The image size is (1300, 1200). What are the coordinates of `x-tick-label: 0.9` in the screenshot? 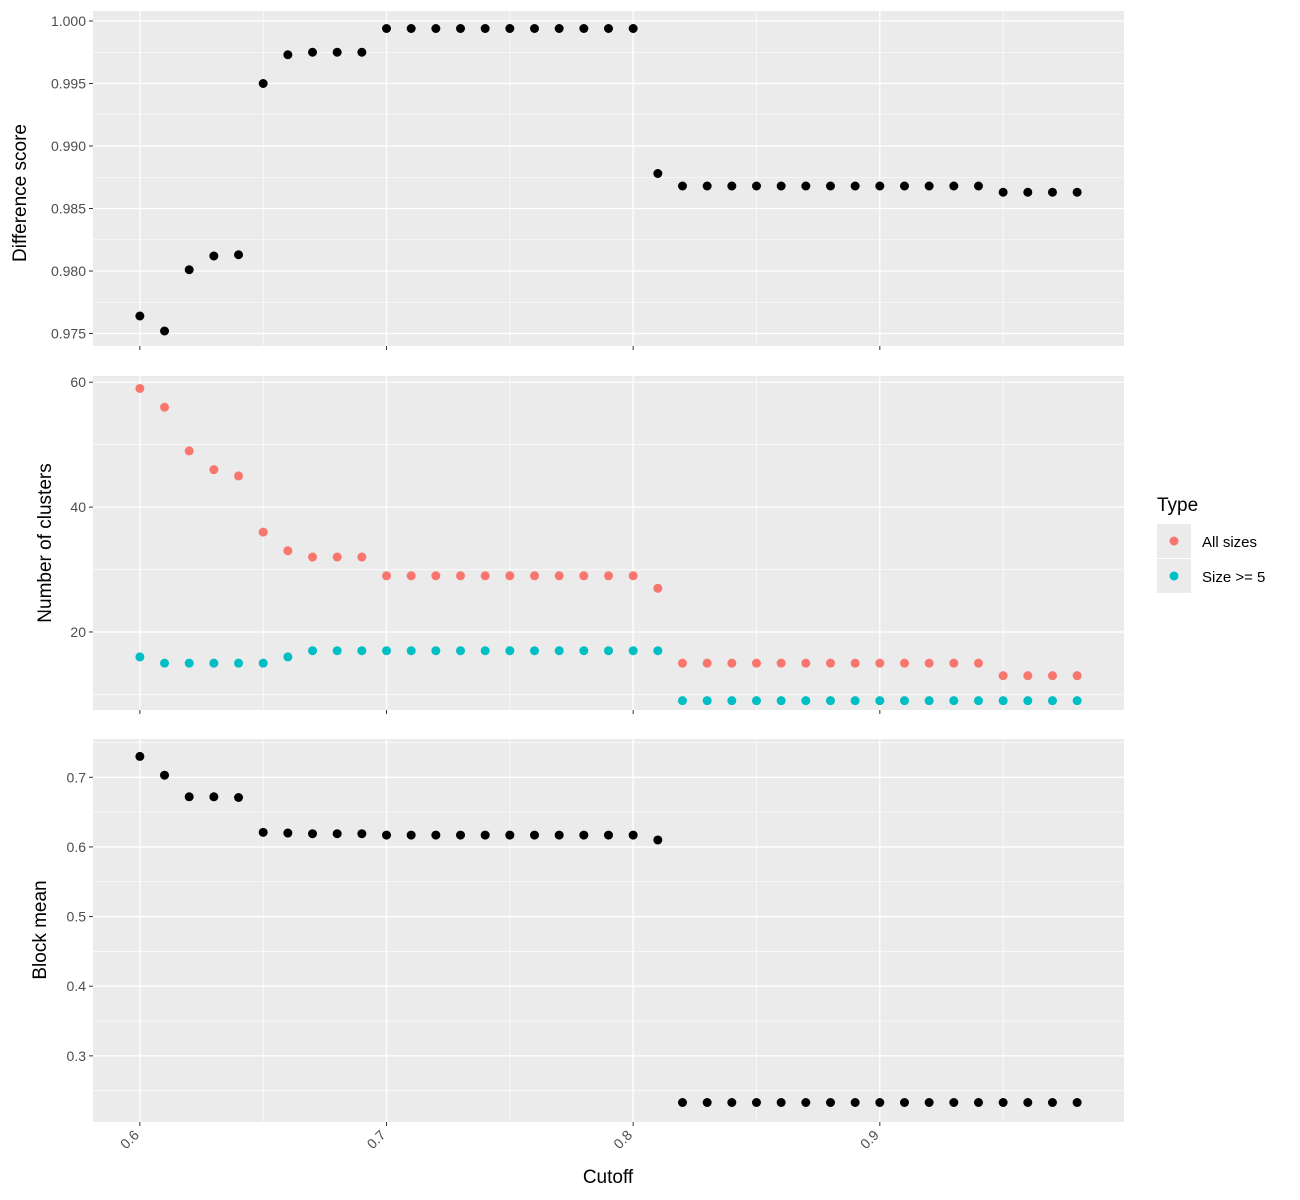 It's located at (869, 1139).